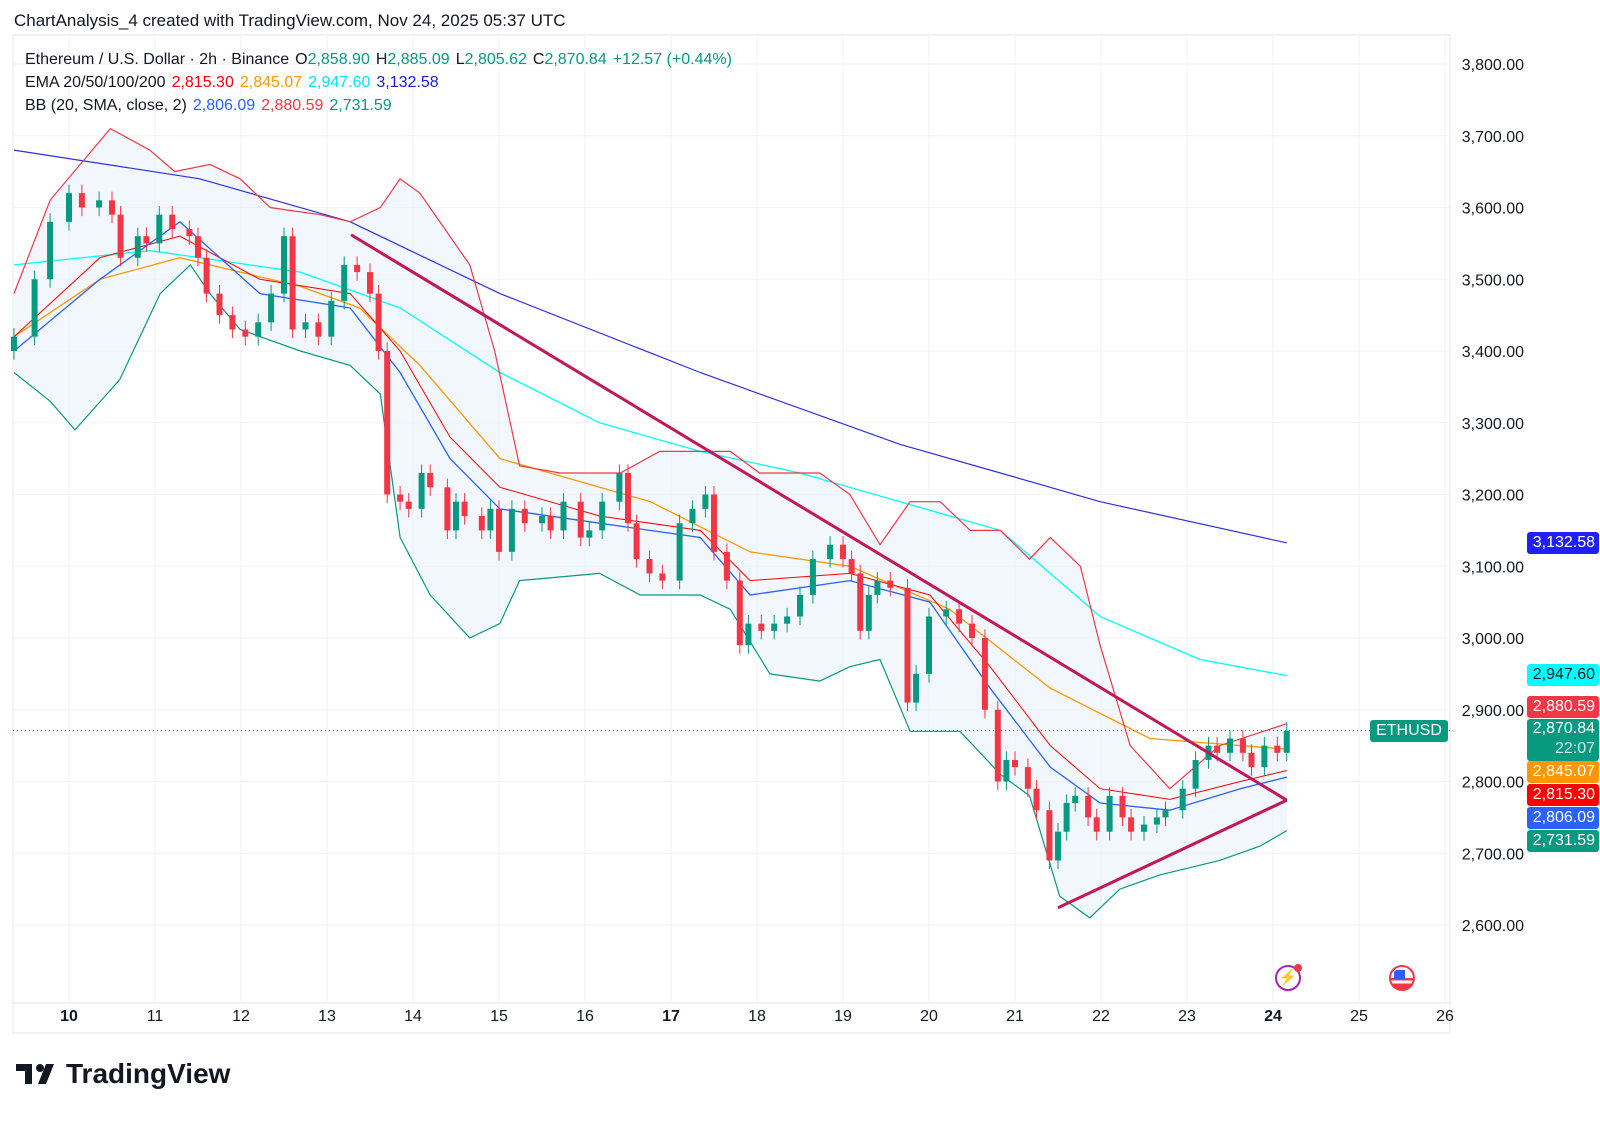  I want to click on ema50-value: 2,845.07, so click(271, 82).